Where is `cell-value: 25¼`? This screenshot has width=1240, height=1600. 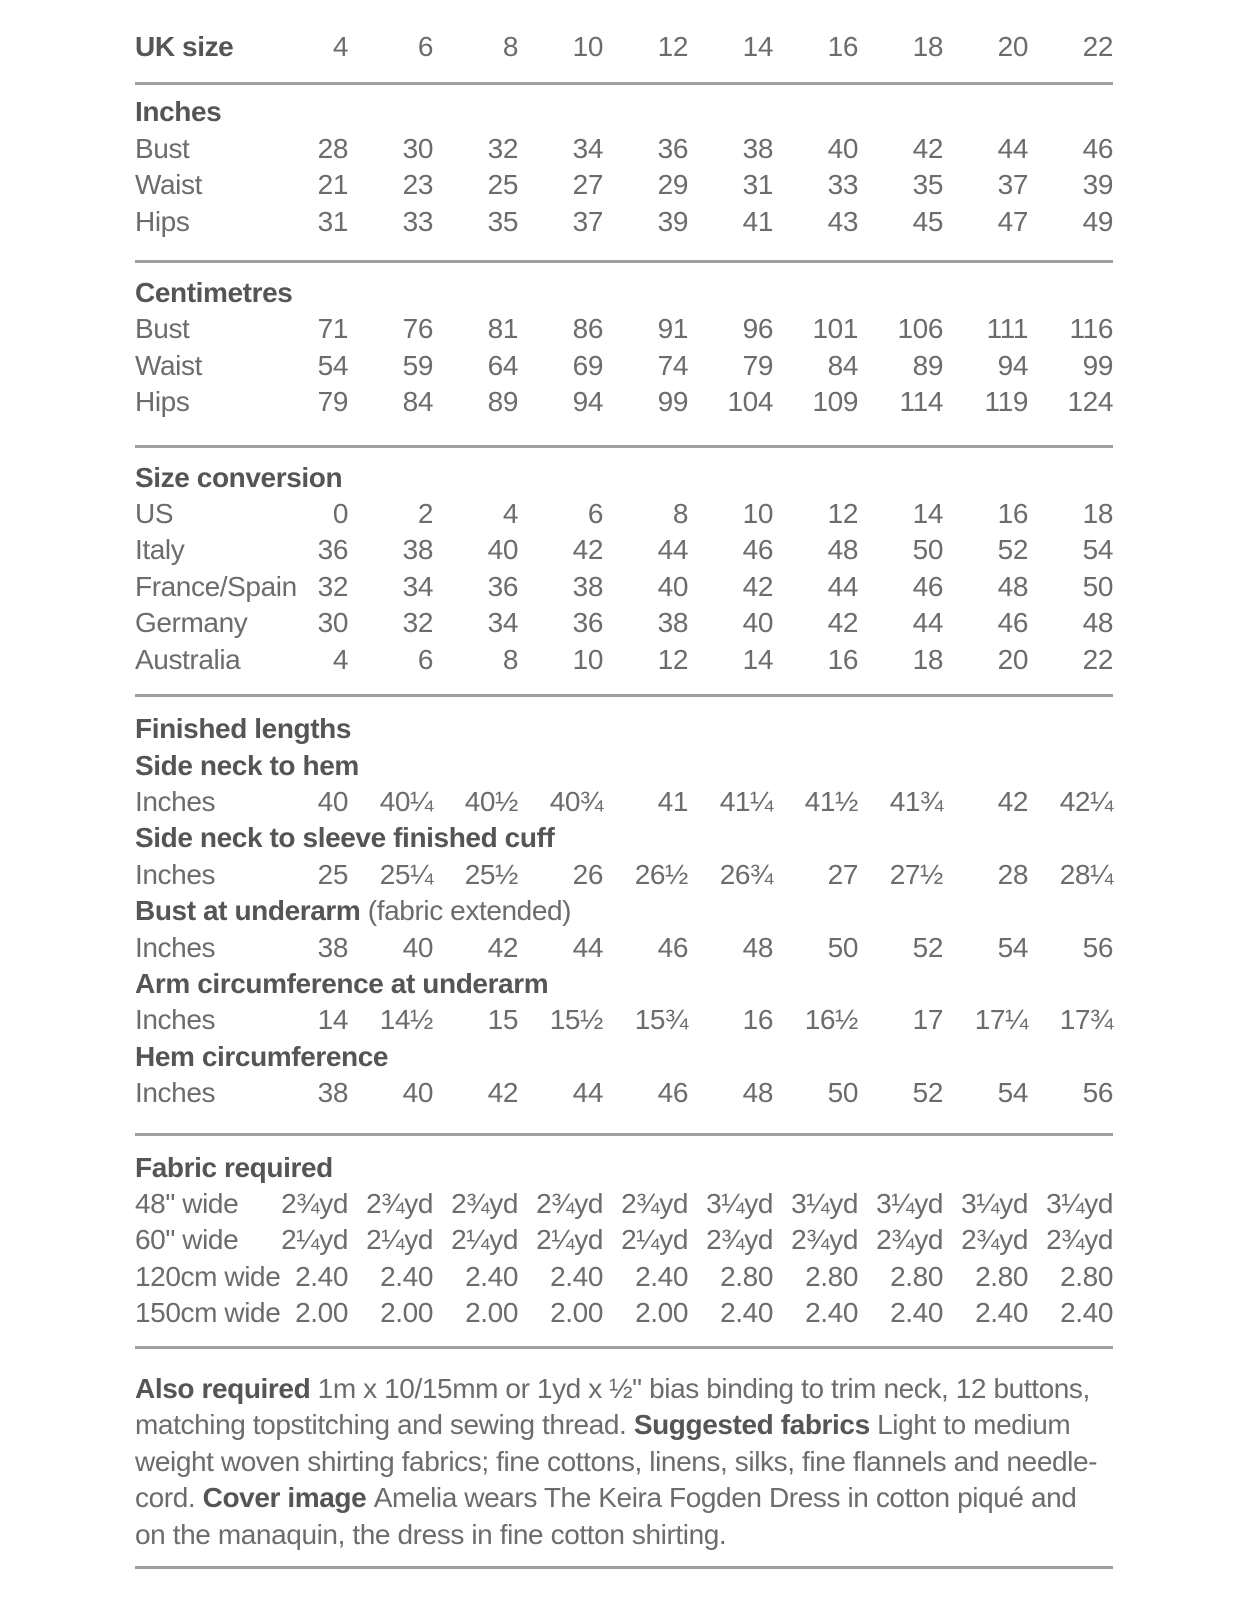 cell-value: 25¼ is located at coordinates (406, 874).